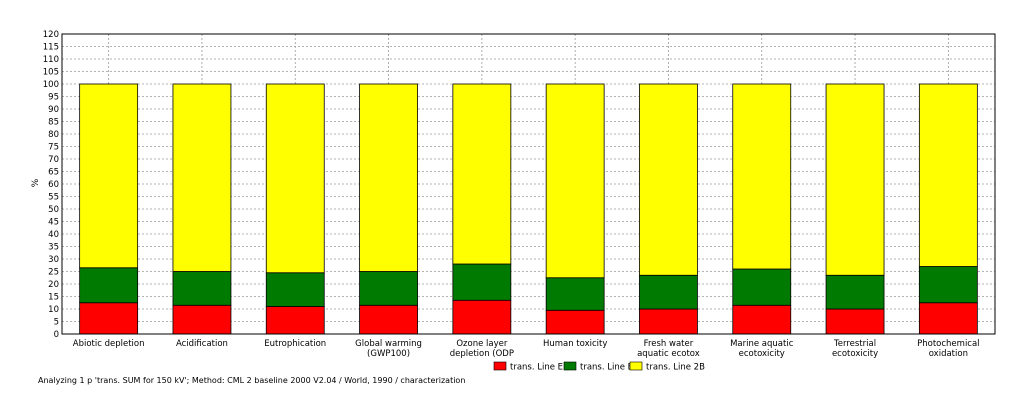 The height and width of the screenshot is (403, 1024). What do you see at coordinates (53, 260) in the screenshot?
I see `y-tick-label: 30` at bounding box center [53, 260].